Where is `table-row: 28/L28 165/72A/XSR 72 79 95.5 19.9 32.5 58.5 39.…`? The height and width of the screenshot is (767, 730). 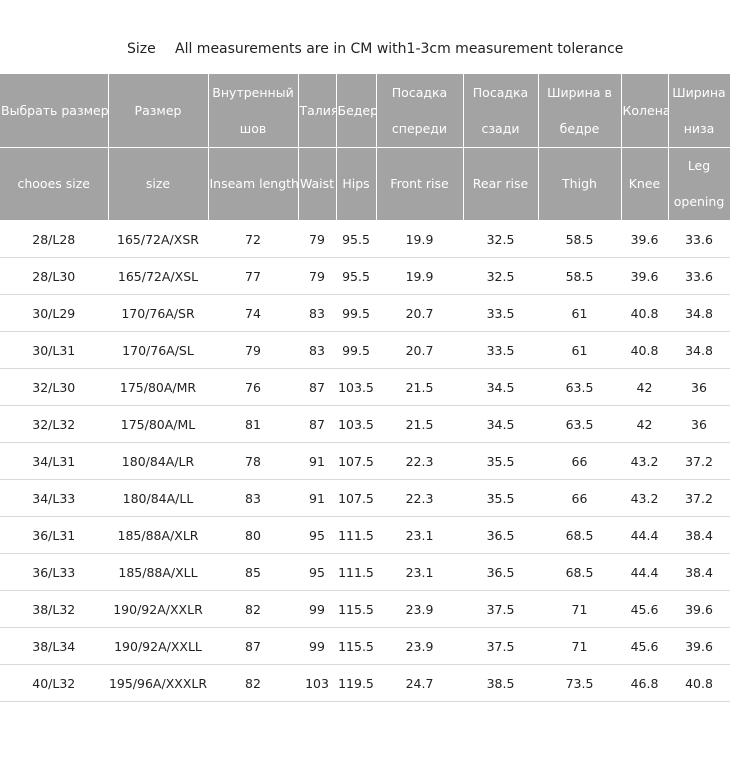 table-row: 28/L28 165/72A/XSR 72 79 95.5 19.9 32.5 58.5 39.… is located at coordinates (365, 239).